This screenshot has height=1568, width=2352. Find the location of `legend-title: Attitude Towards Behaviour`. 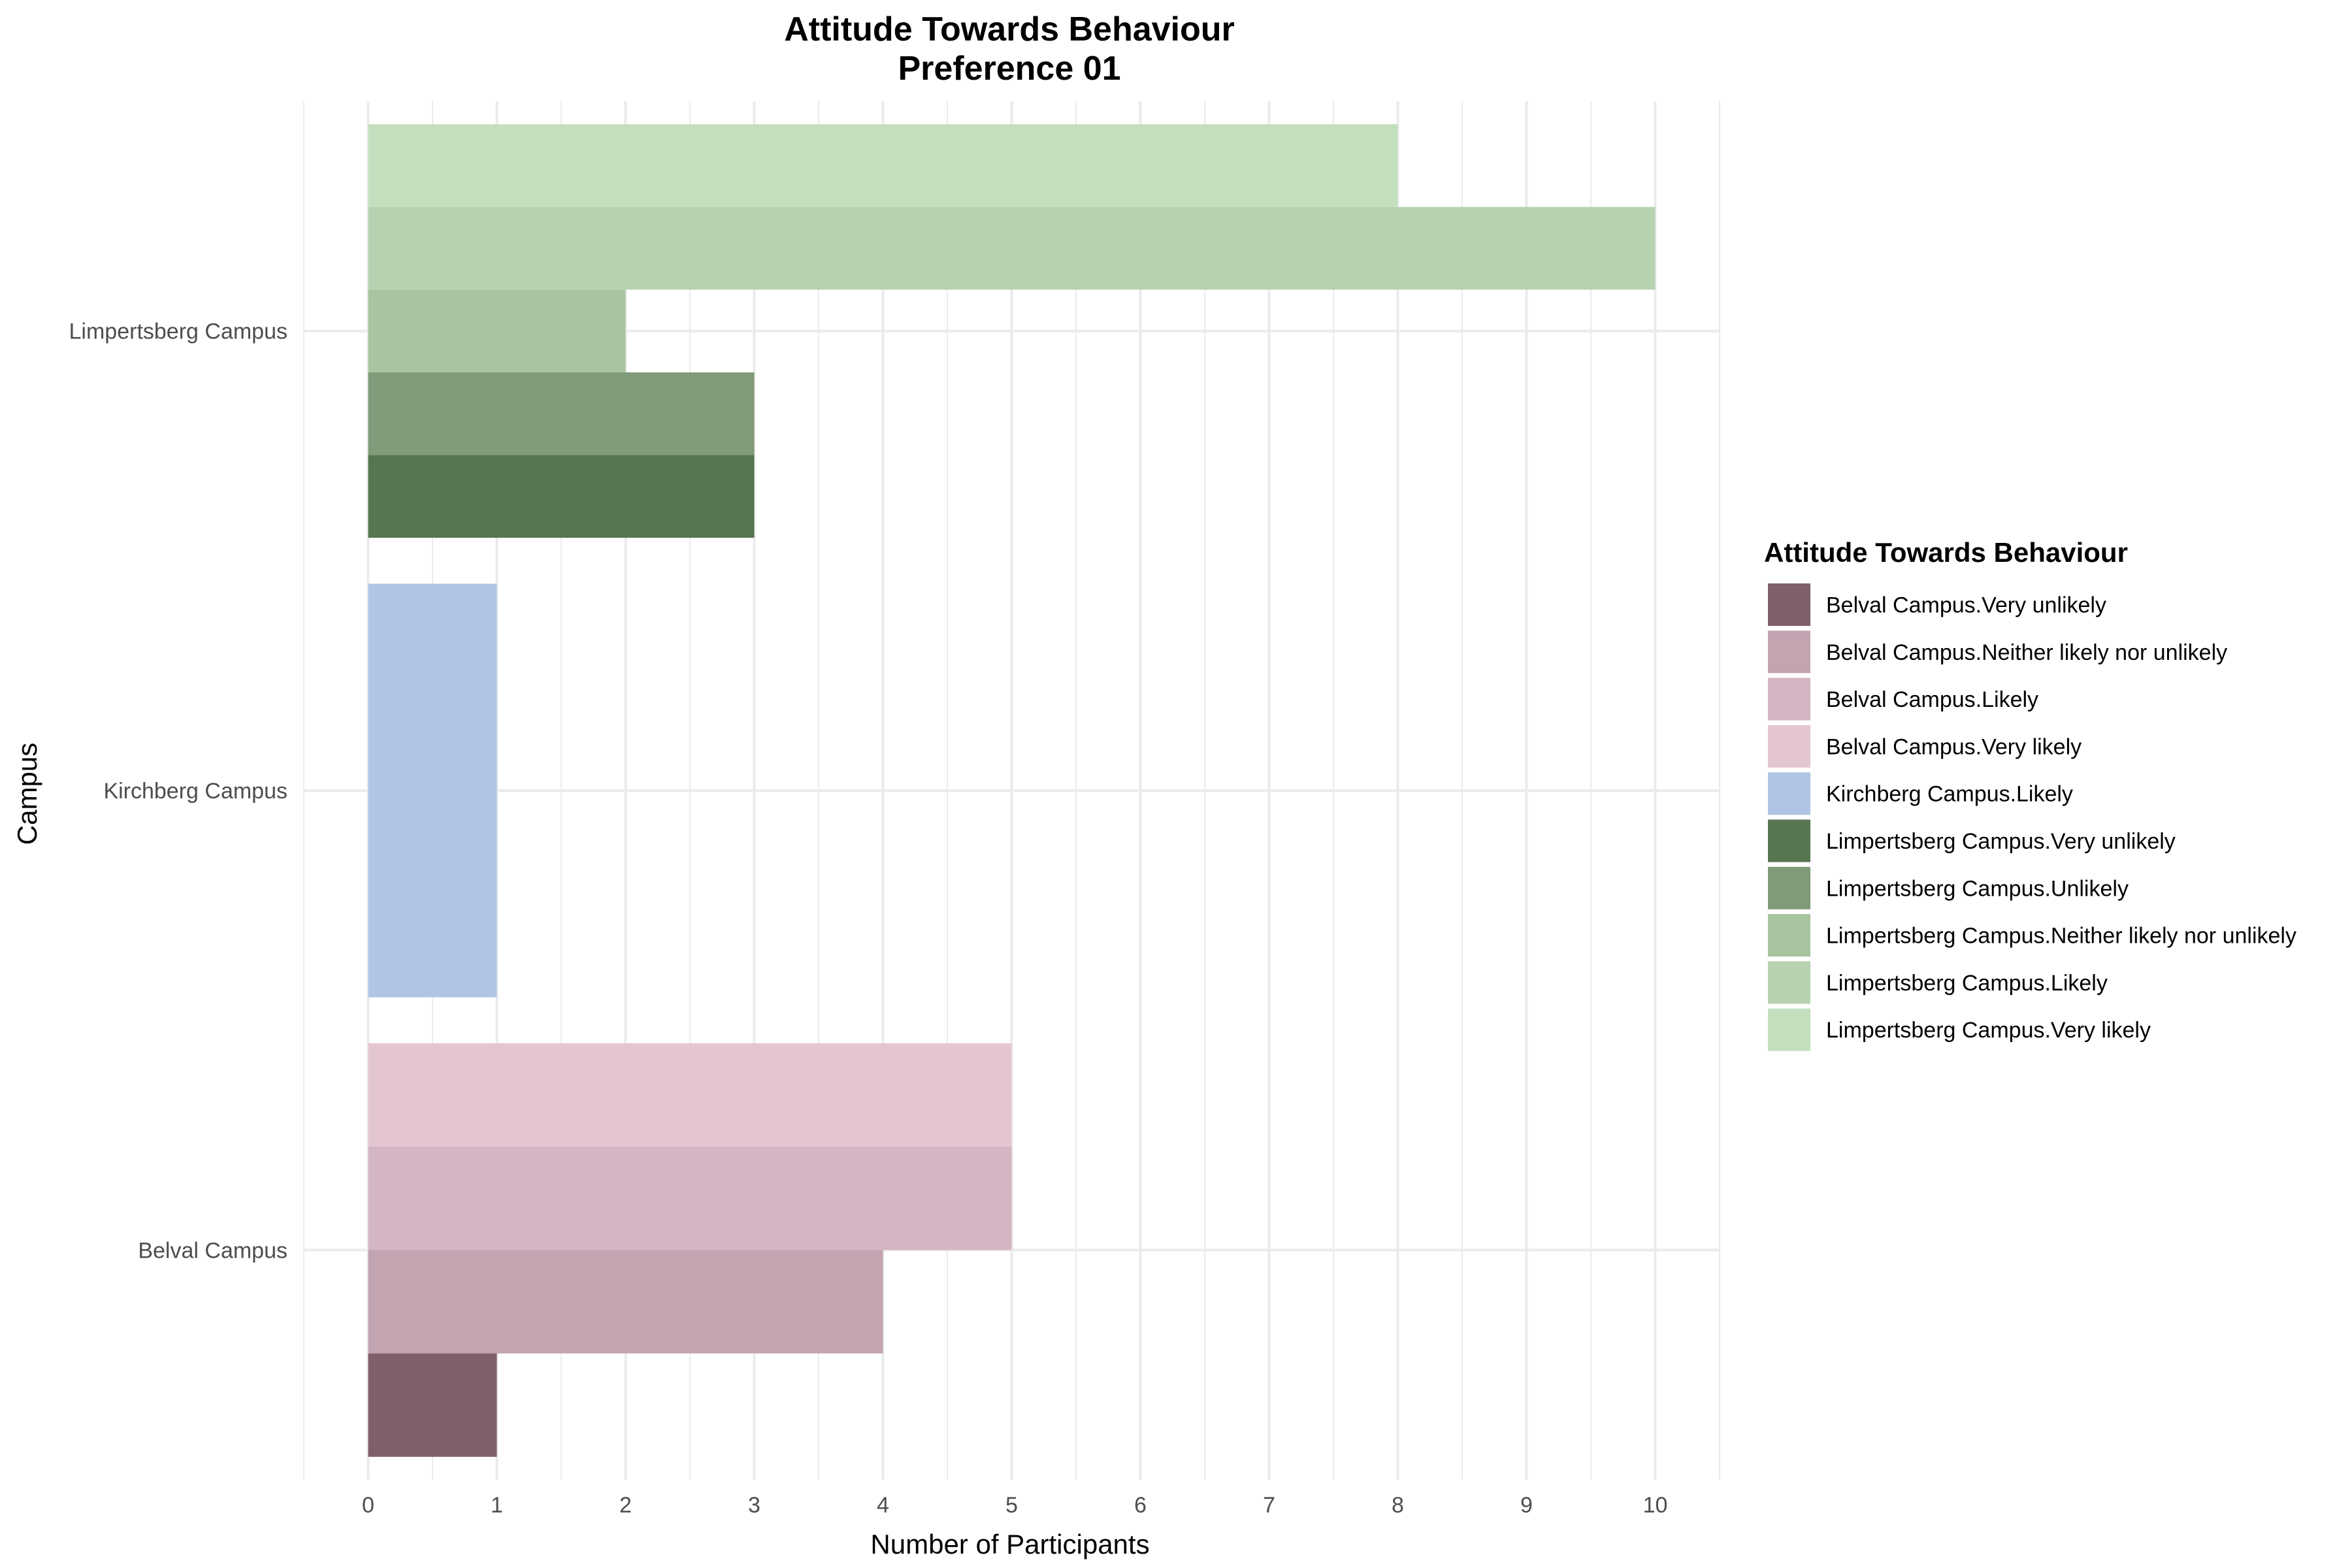

legend-title: Attitude Towards Behaviour is located at coordinates (1946, 552).